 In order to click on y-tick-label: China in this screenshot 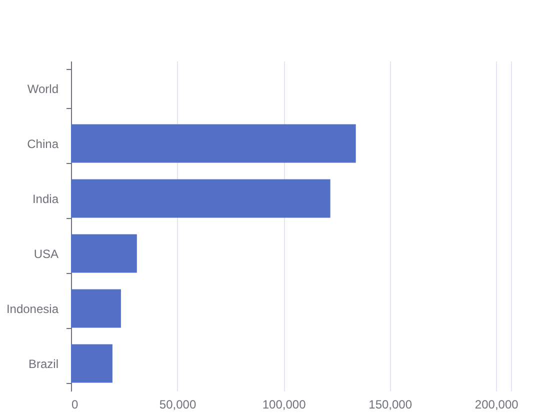, I will do `click(43, 144)`.